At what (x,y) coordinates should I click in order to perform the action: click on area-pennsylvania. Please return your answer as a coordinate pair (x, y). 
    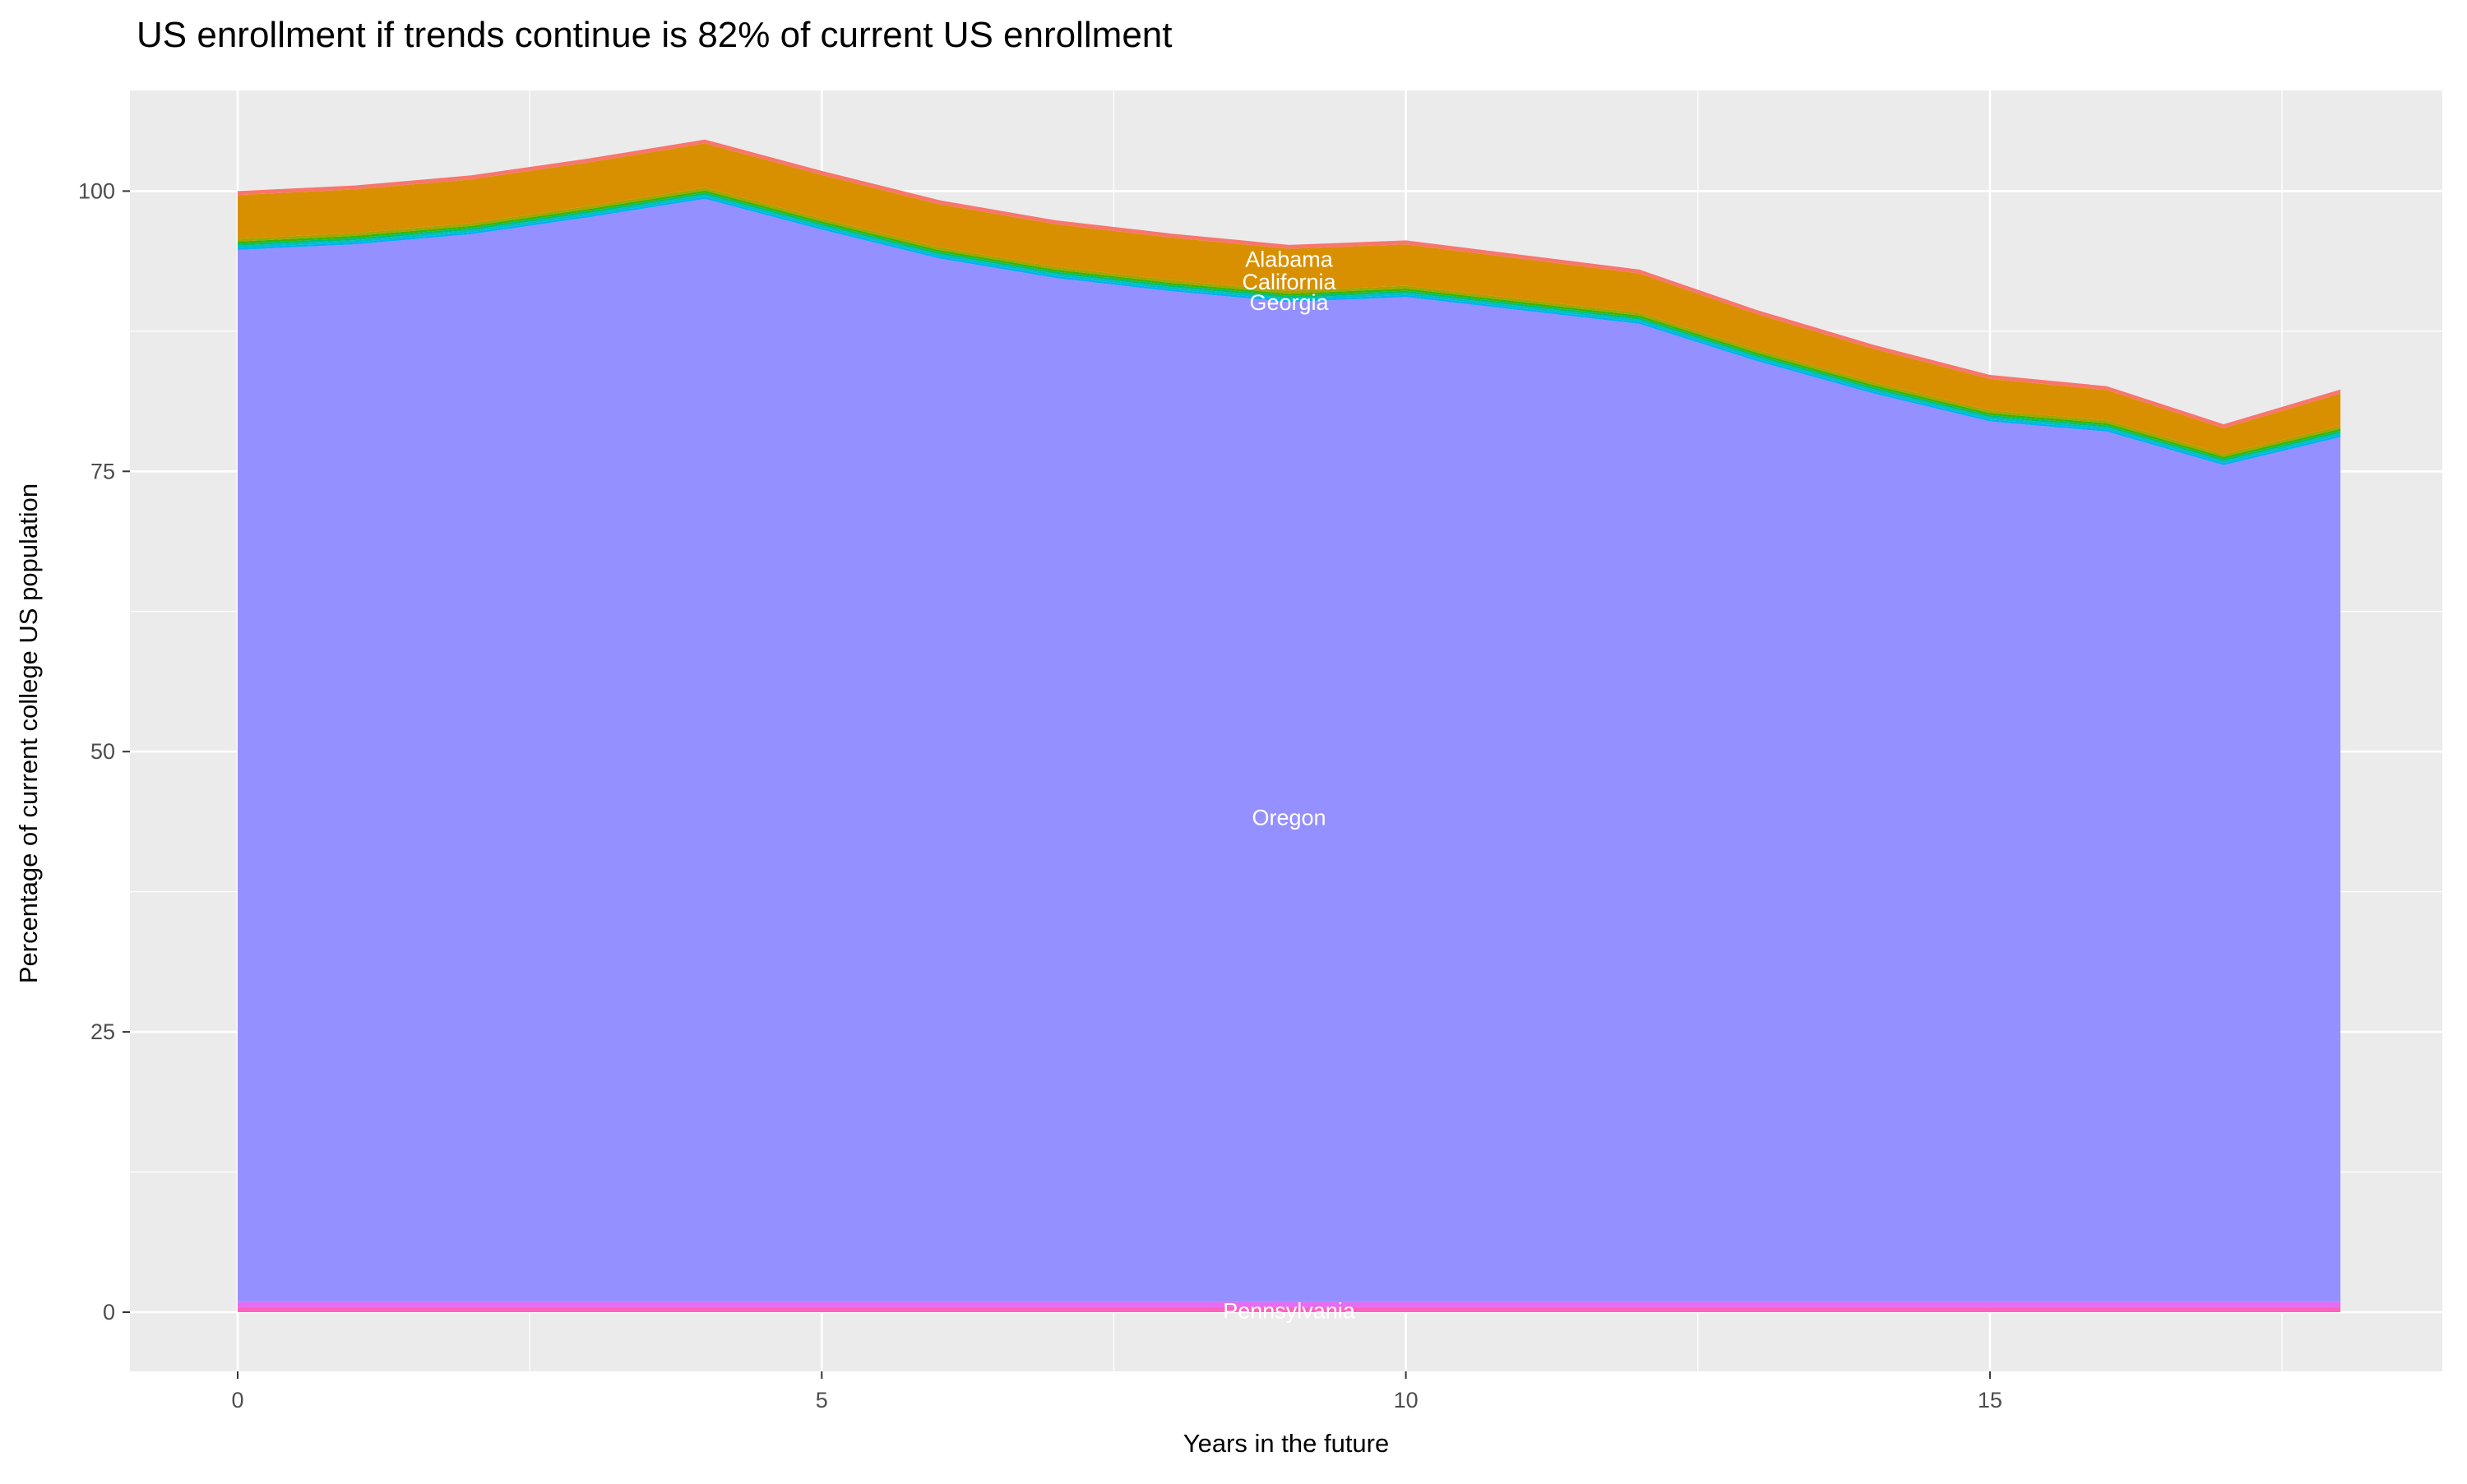
    Looking at the image, I should click on (1289, 1309).